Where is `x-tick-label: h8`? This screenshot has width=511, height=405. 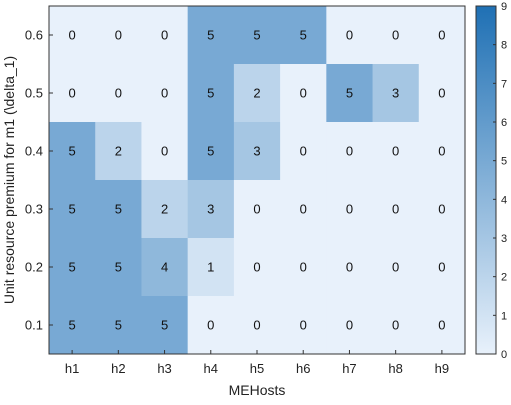 x-tick-label: h8 is located at coordinates (395, 368).